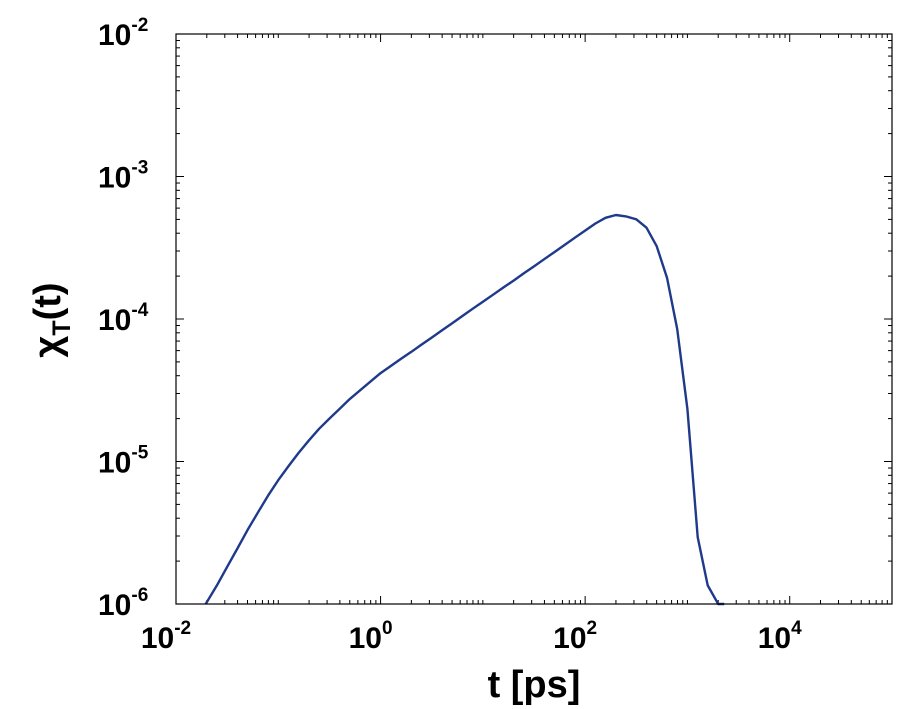 Image resolution: width=901 pixels, height=709 pixels. I want to click on y-axis-label-subscript: T, so click(62, 327).